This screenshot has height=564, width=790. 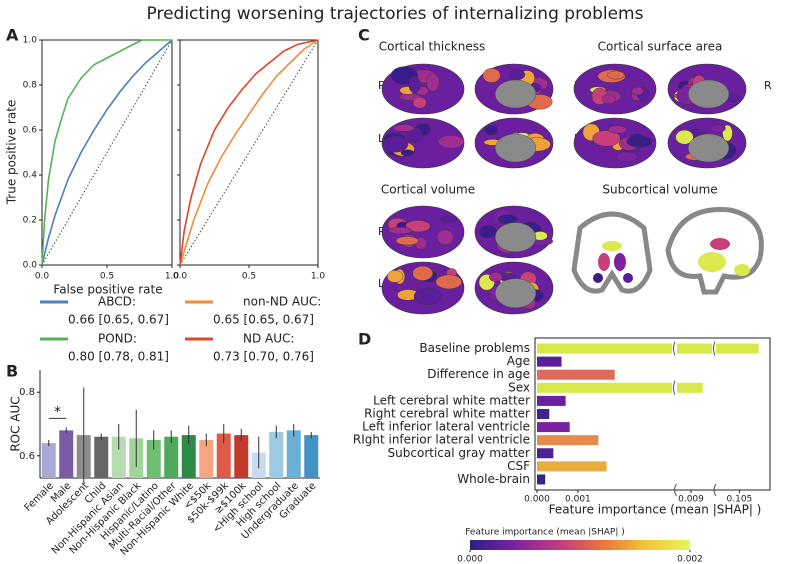 What do you see at coordinates (12, 153) in the screenshot?
I see `y-axis-title: True positive rate` at bounding box center [12, 153].